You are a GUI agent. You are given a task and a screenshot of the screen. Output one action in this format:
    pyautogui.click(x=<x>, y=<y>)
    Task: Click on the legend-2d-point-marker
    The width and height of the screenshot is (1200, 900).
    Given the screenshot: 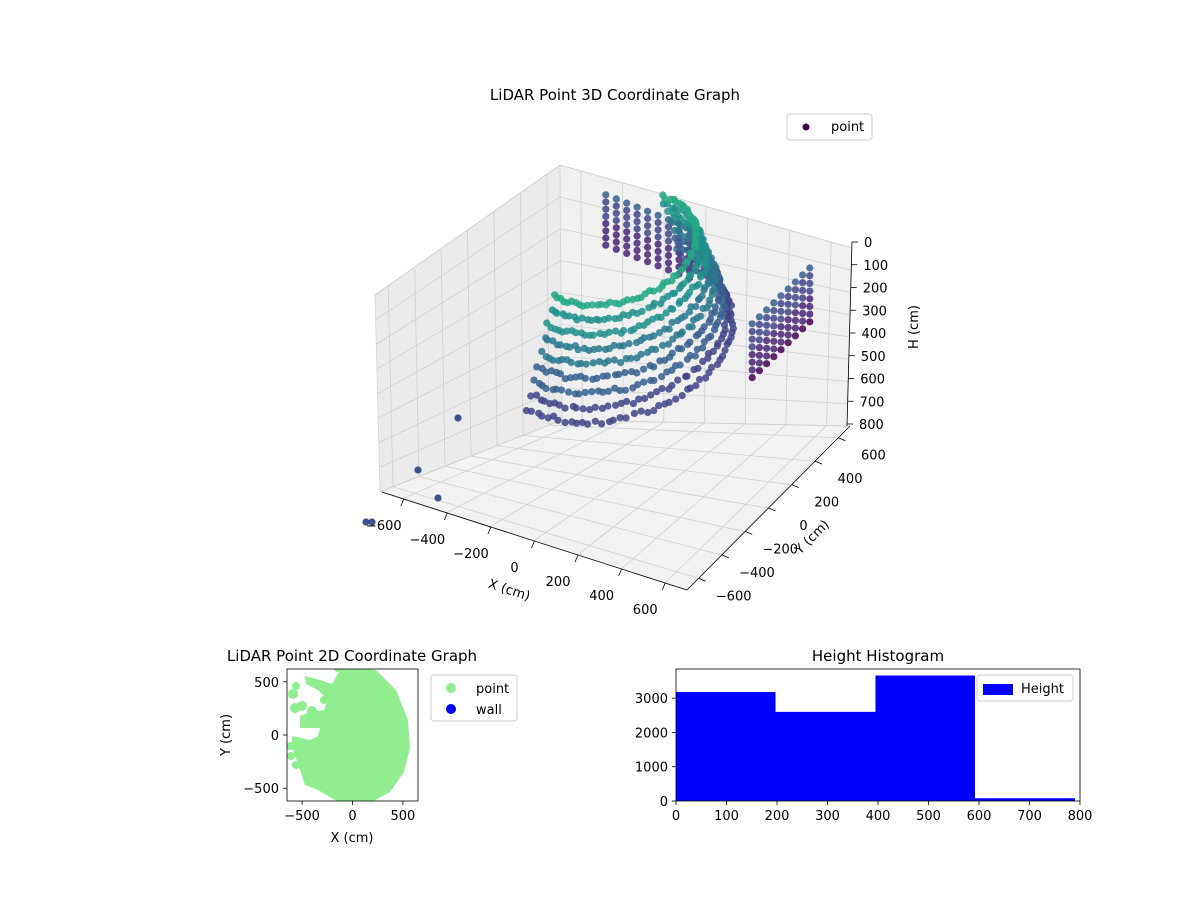 What is the action you would take?
    pyautogui.click(x=451, y=688)
    